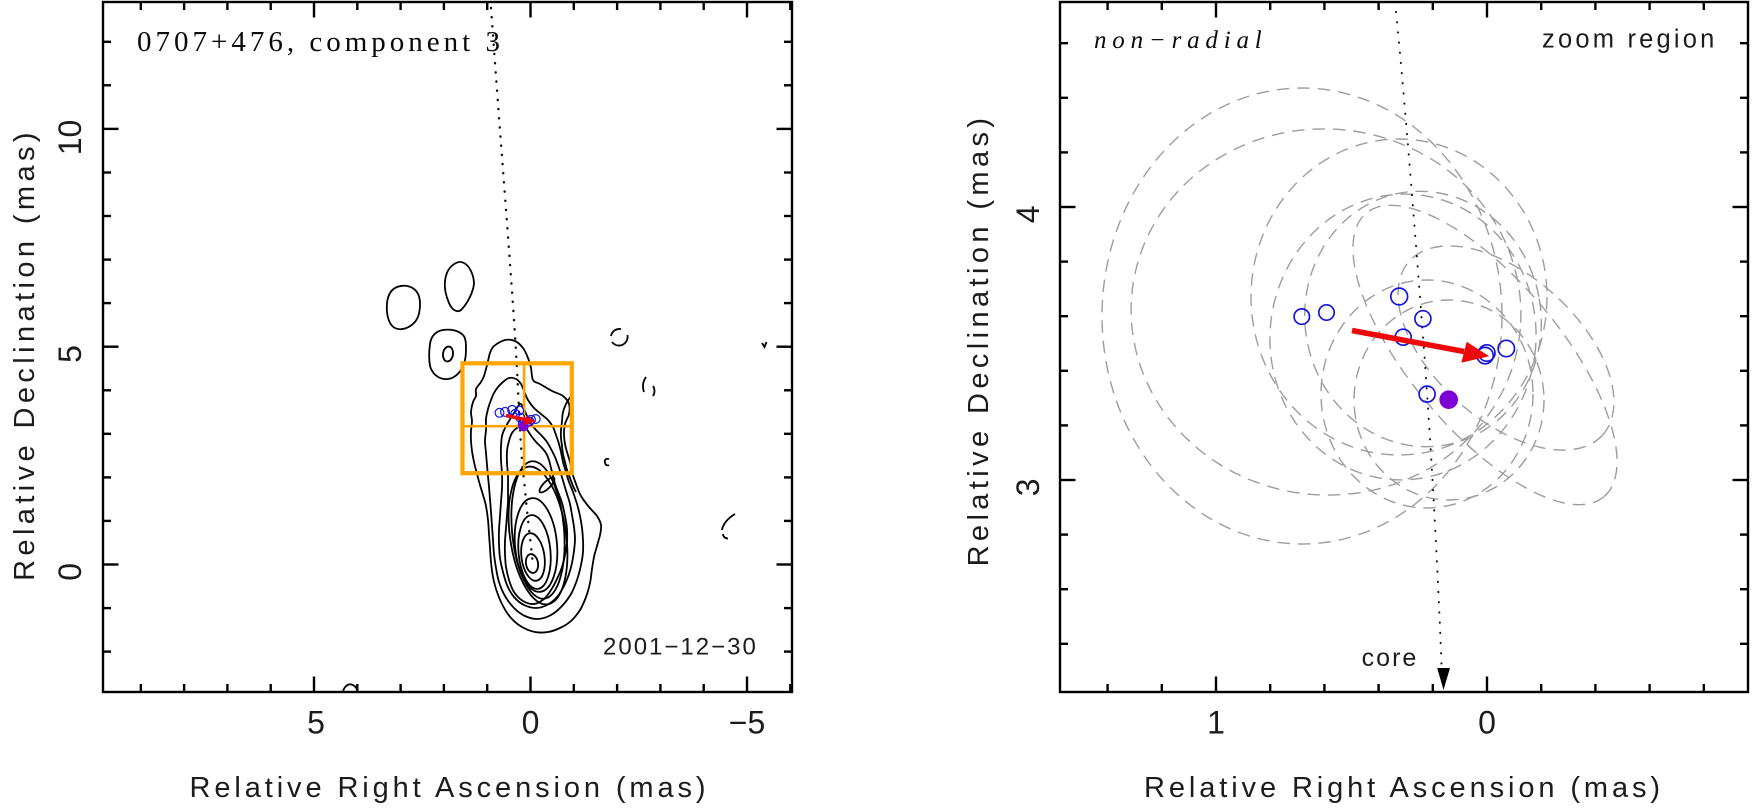 The width and height of the screenshot is (1753, 811). What do you see at coordinates (747, 723) in the screenshot?
I see `svg-text: −5` at bounding box center [747, 723].